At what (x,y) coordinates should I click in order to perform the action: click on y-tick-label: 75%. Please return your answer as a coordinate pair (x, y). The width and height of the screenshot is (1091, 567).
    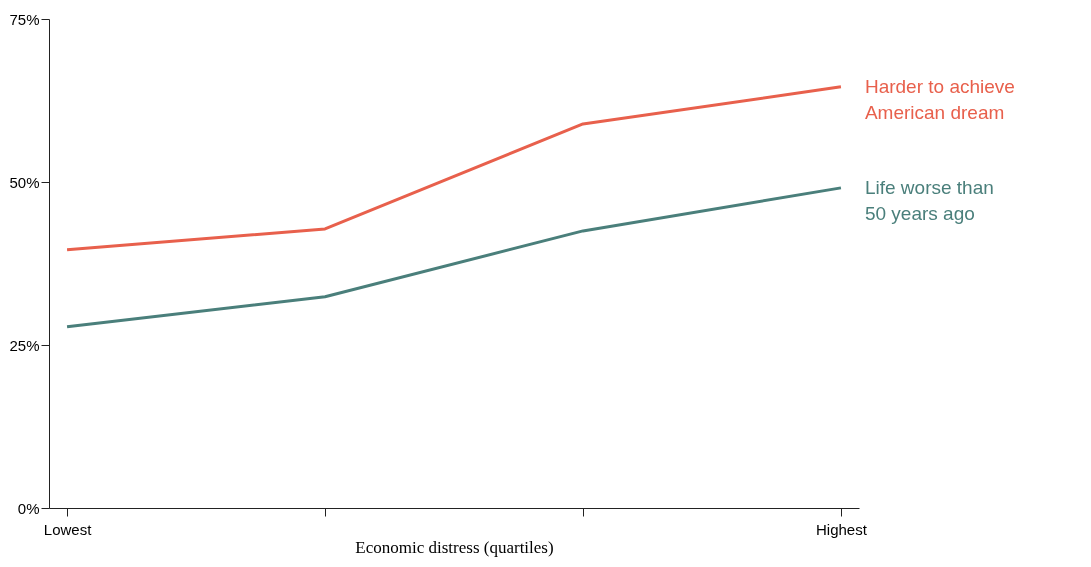
    Looking at the image, I should click on (24, 19).